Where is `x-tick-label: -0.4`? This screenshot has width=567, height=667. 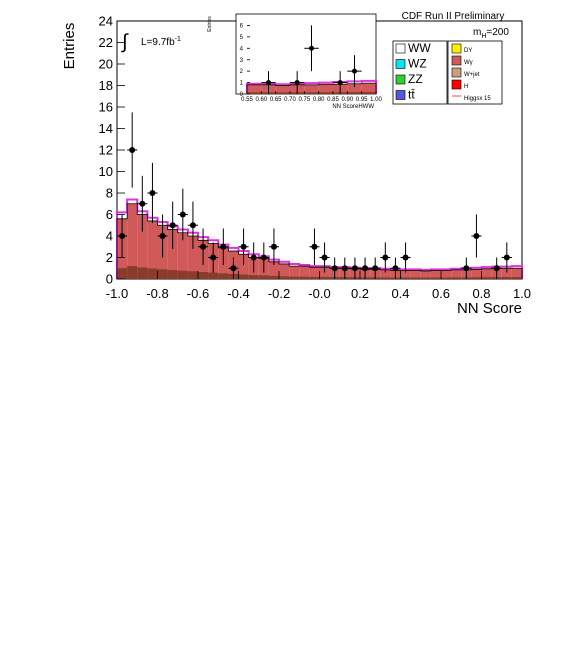 x-tick-label: -0.4 is located at coordinates (238, 293).